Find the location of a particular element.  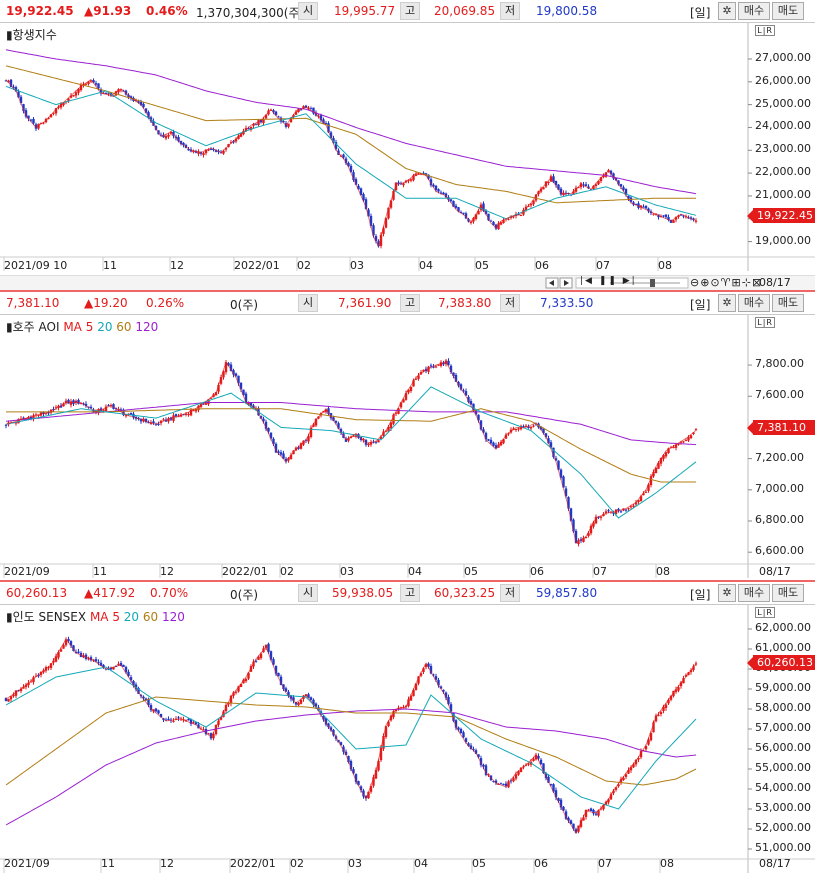

chart-scrollbar: ⊖⊕⊙♈⊞⊹⊠ |◀ ❚❚ ▶| 08/17 is located at coordinates (407, 282).